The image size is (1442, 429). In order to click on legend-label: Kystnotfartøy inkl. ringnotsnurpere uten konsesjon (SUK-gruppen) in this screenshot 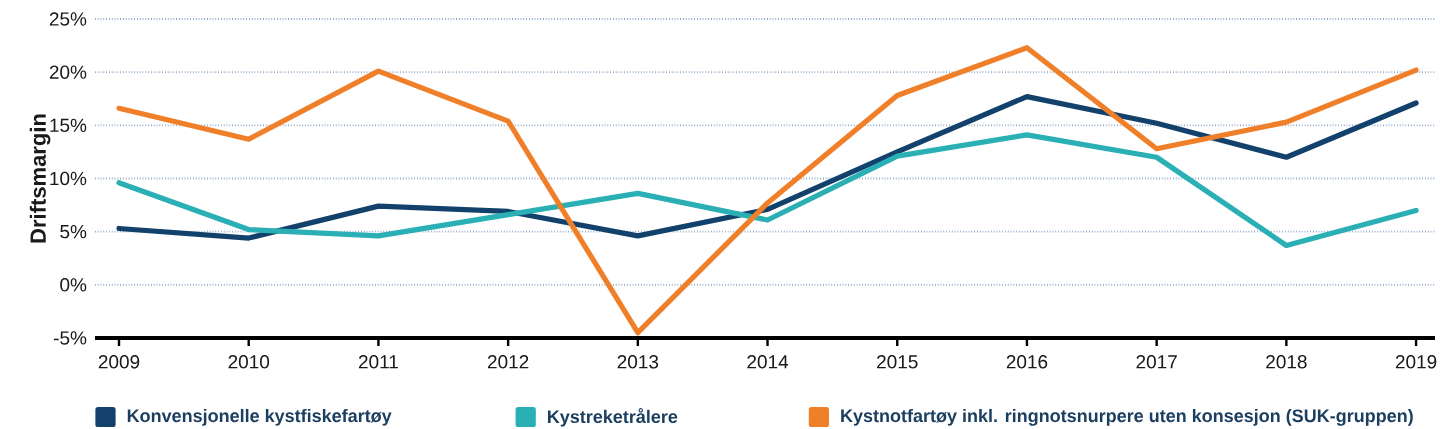, I will do `click(1127, 417)`.